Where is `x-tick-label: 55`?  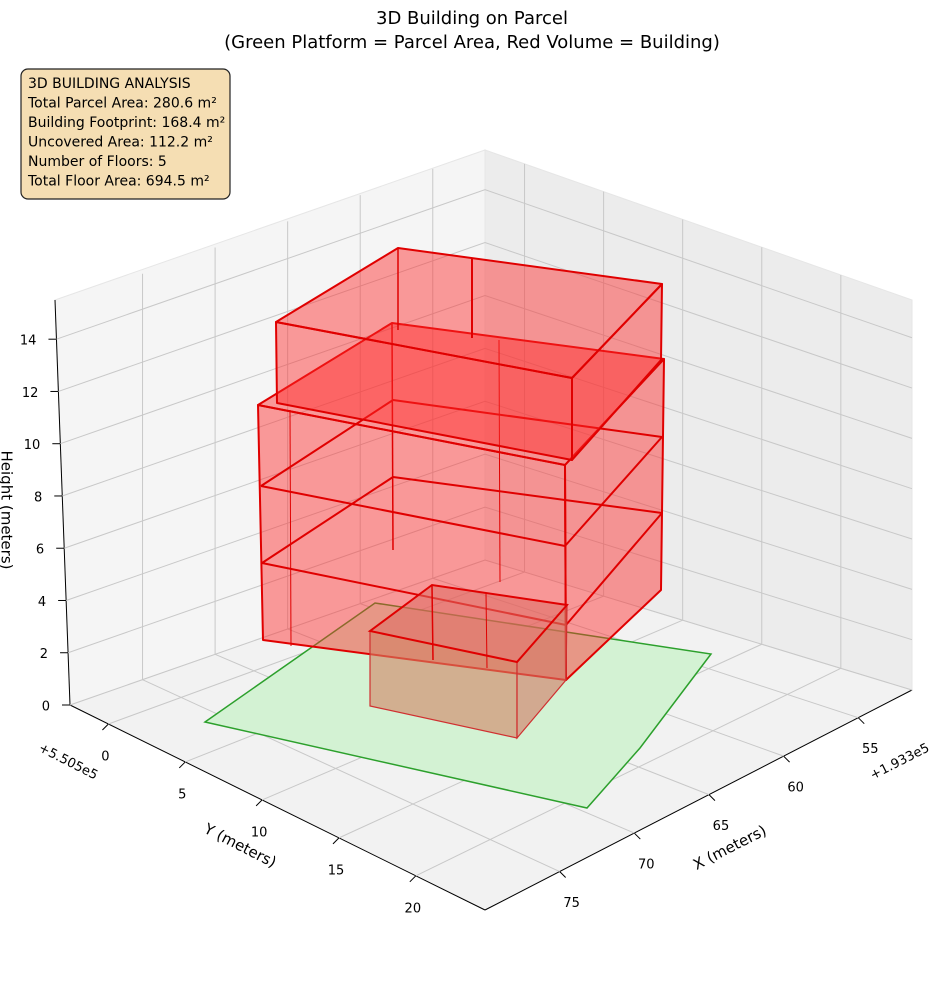 x-tick-label: 55 is located at coordinates (870, 749).